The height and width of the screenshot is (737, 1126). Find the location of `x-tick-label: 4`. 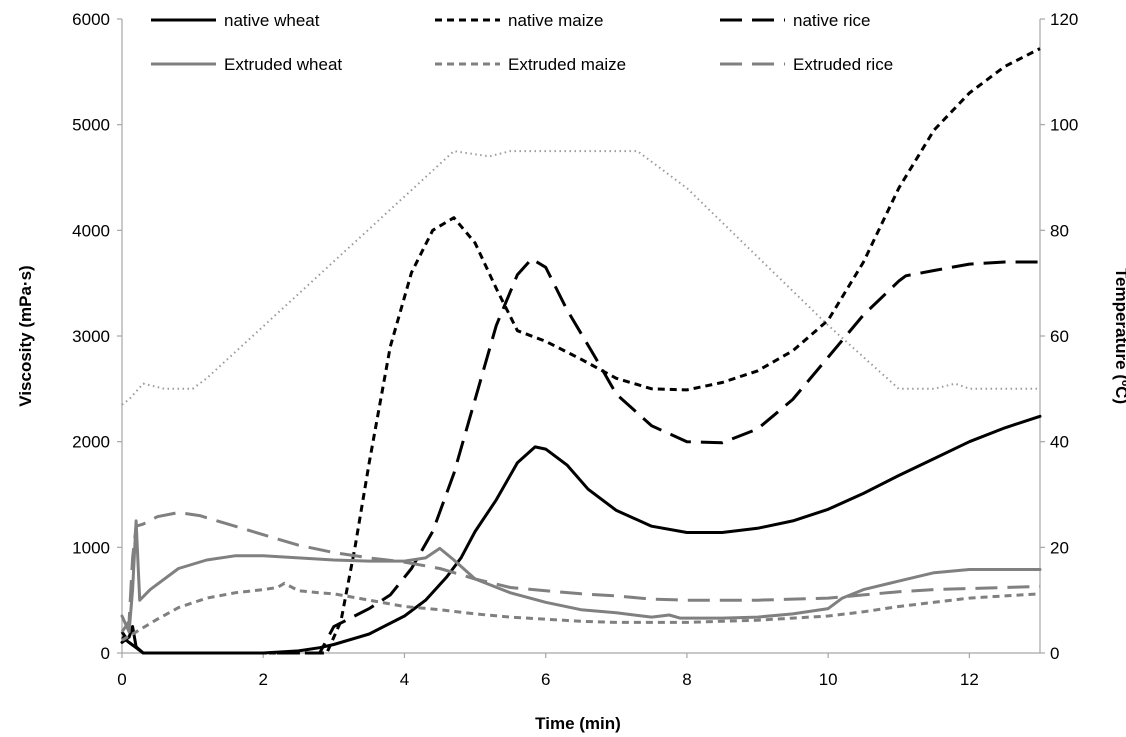

x-tick-label: 4 is located at coordinates (404, 679).